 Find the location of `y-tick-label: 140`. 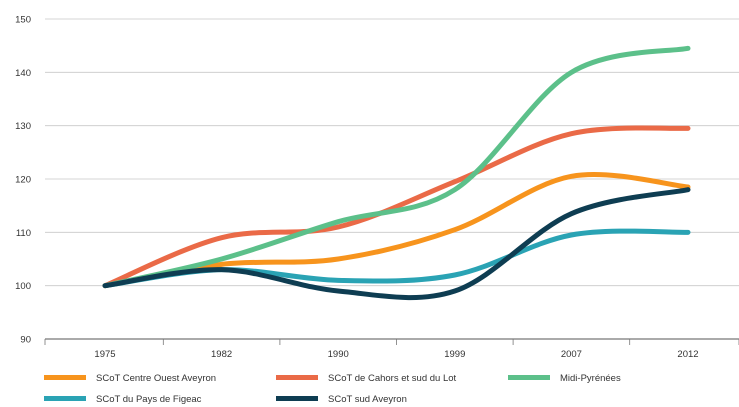

y-tick-label: 140 is located at coordinates (23, 73).